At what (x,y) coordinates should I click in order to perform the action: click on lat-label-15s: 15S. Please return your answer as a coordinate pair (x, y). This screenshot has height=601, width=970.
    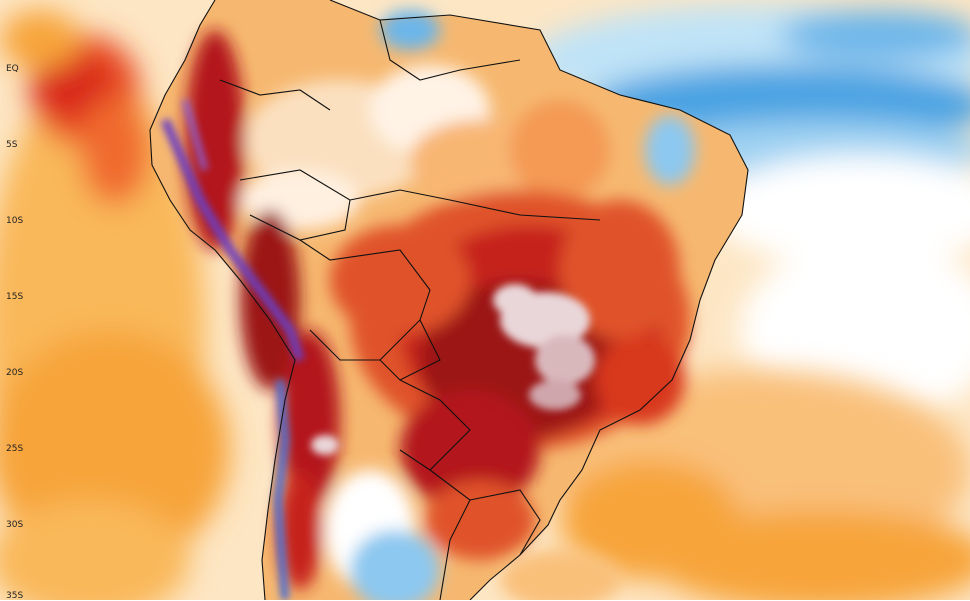
    Looking at the image, I should click on (15, 297).